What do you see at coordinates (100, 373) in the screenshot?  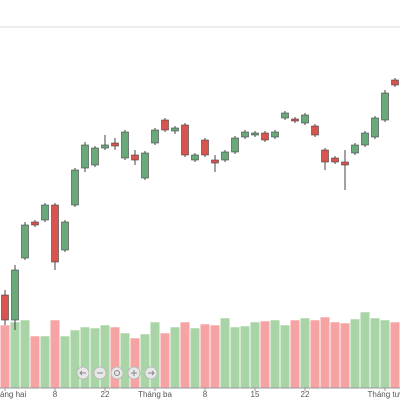 I see `zoom-out-button` at bounding box center [100, 373].